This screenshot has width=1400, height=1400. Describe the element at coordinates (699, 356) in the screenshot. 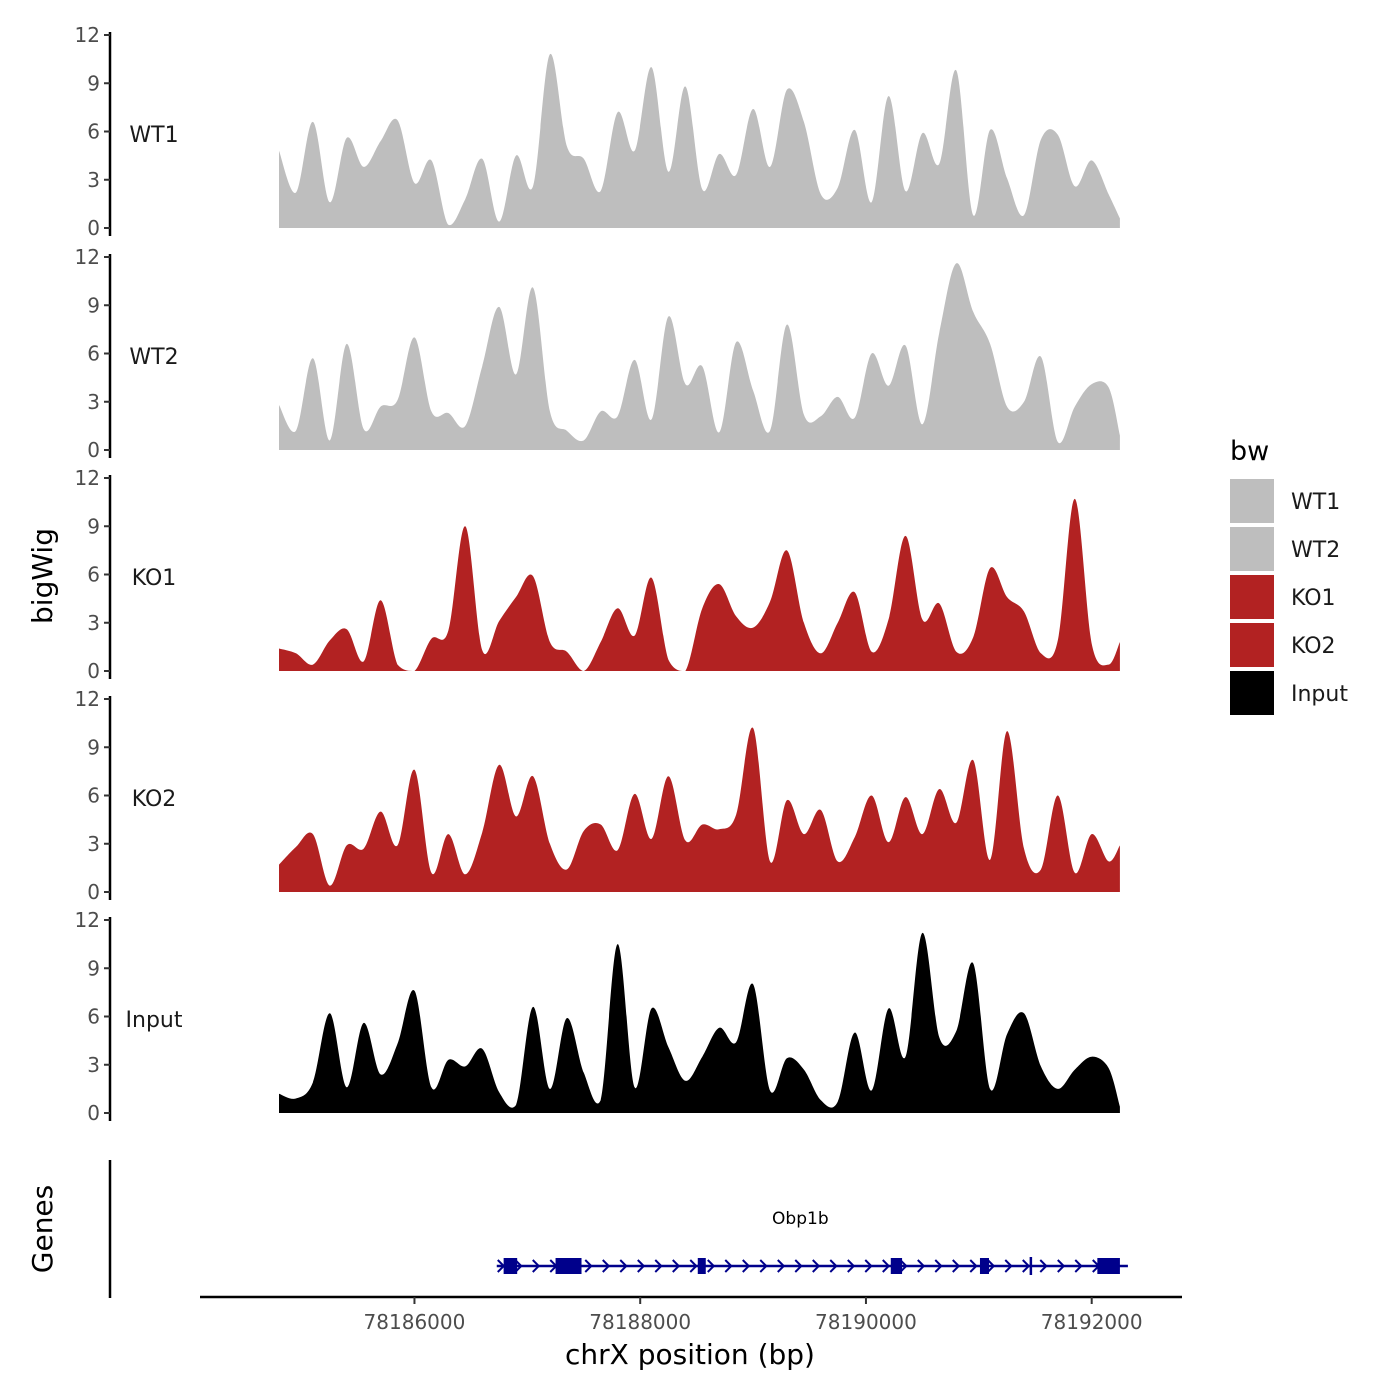

I see `coverage-area-wt2` at that location.